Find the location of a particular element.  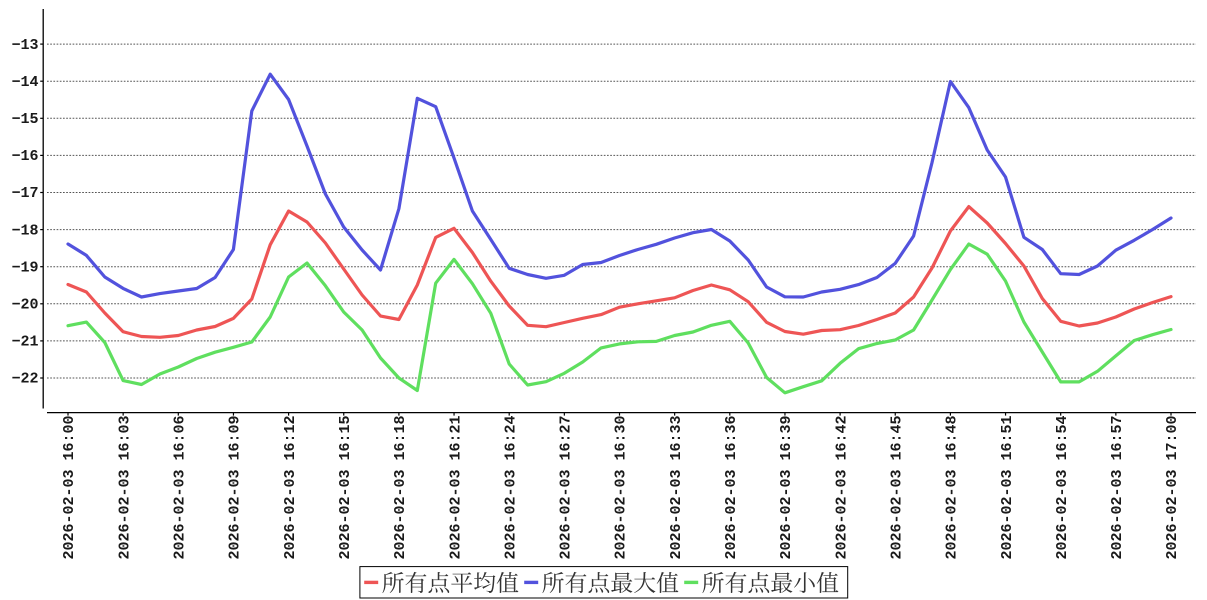

svg-text: −16 is located at coordinates (24, 156).